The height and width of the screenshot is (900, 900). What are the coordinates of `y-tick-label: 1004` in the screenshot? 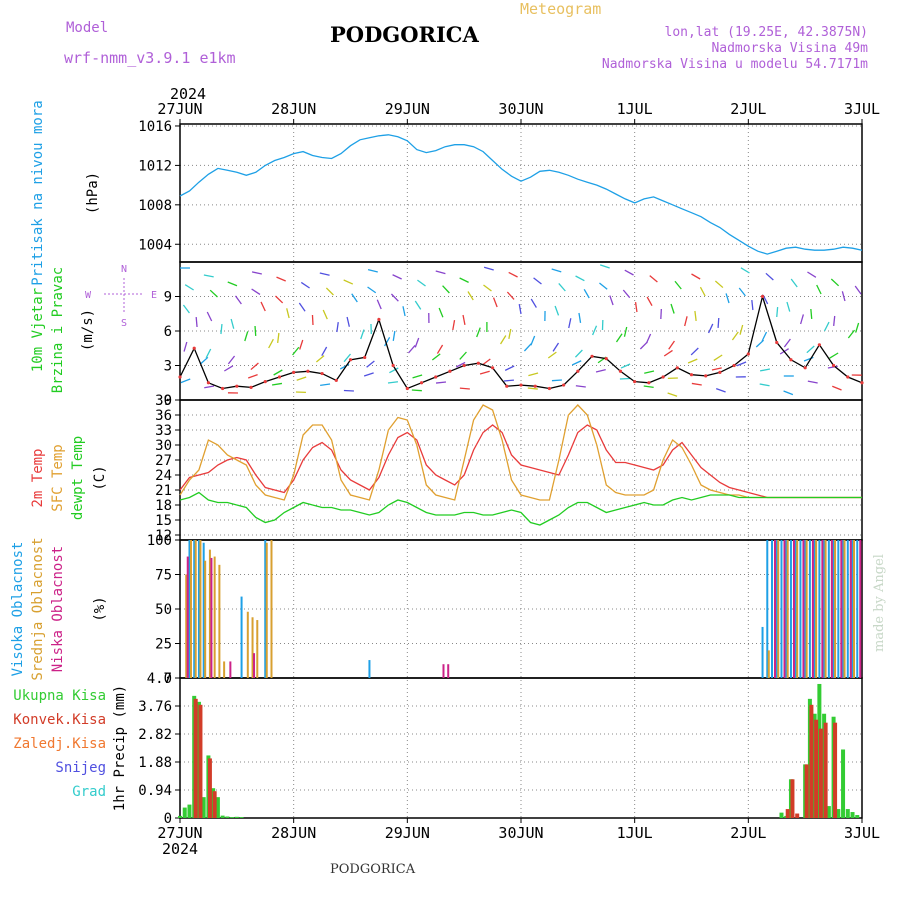 It's located at (155, 245).